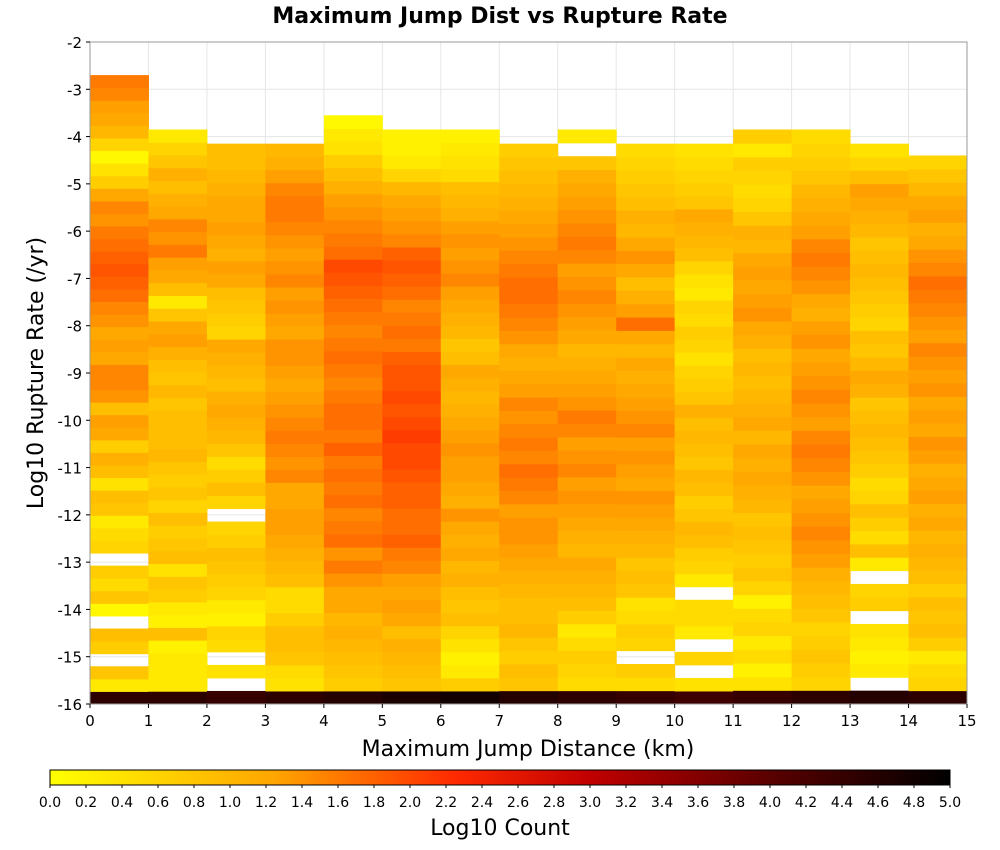 The width and height of the screenshot is (1000, 850). I want to click on colorbar-tick-label: 0.2, so click(86, 803).